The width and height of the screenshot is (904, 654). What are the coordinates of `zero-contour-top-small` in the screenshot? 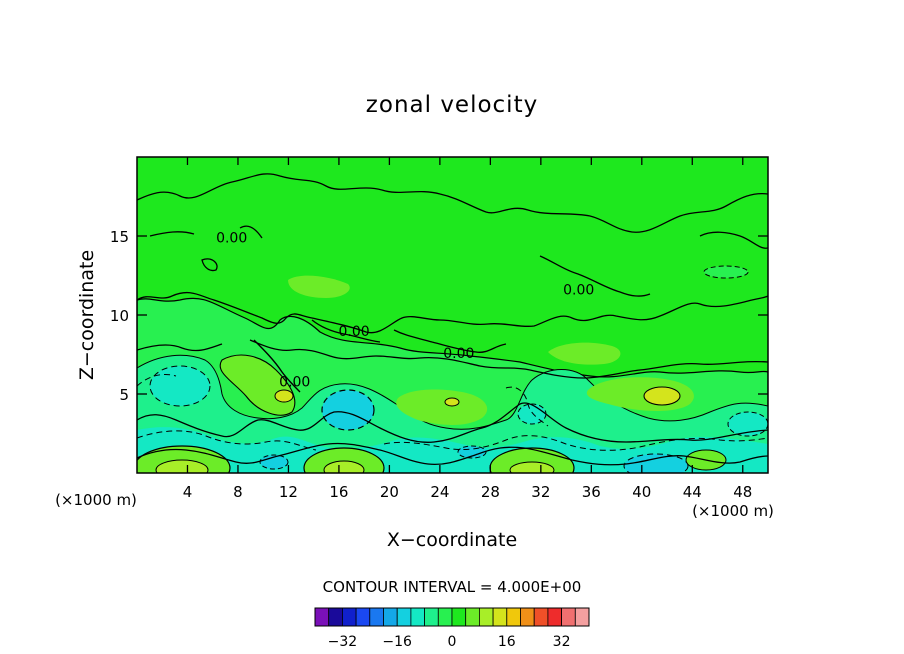 It's located at (206, 248).